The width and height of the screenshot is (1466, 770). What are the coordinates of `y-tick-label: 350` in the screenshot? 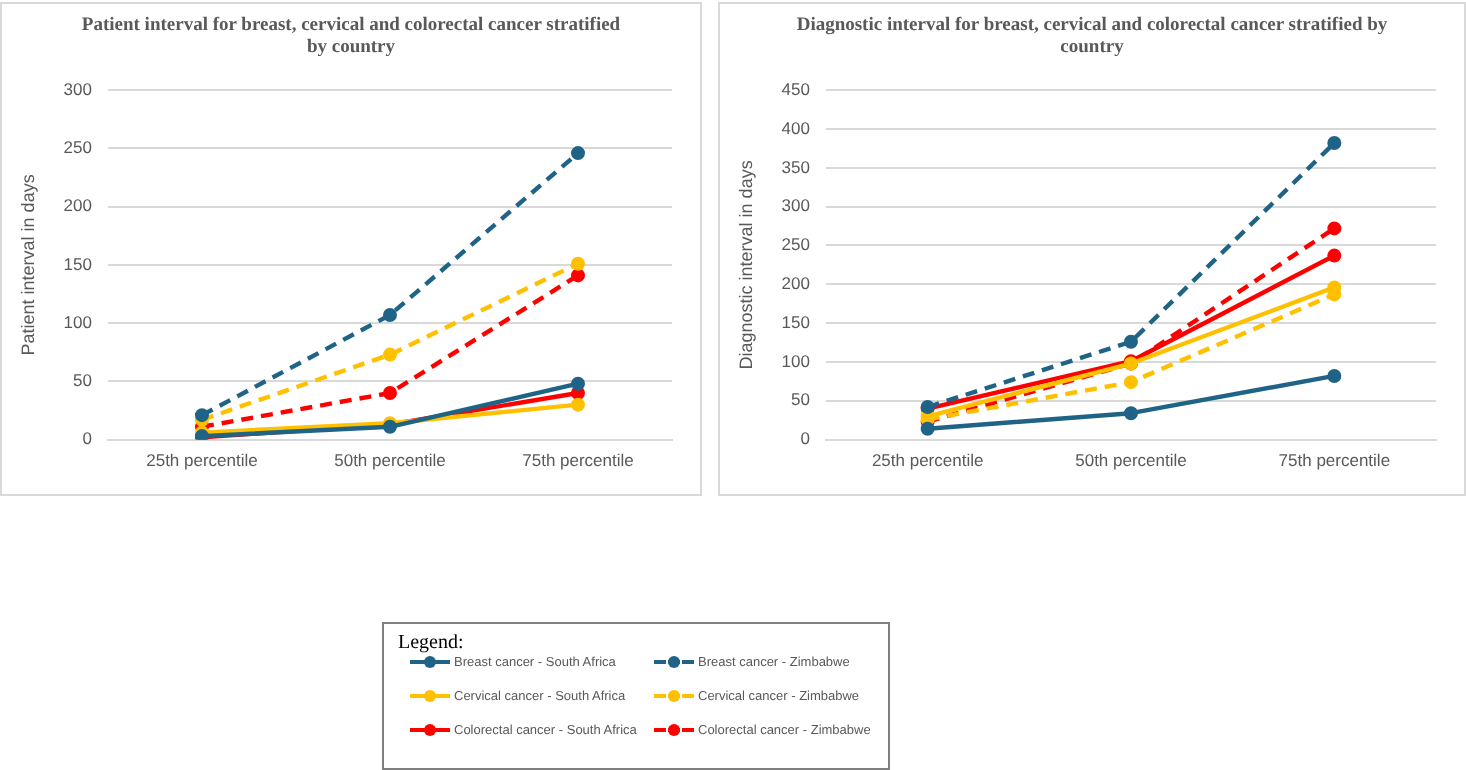 It's located at (796, 166).